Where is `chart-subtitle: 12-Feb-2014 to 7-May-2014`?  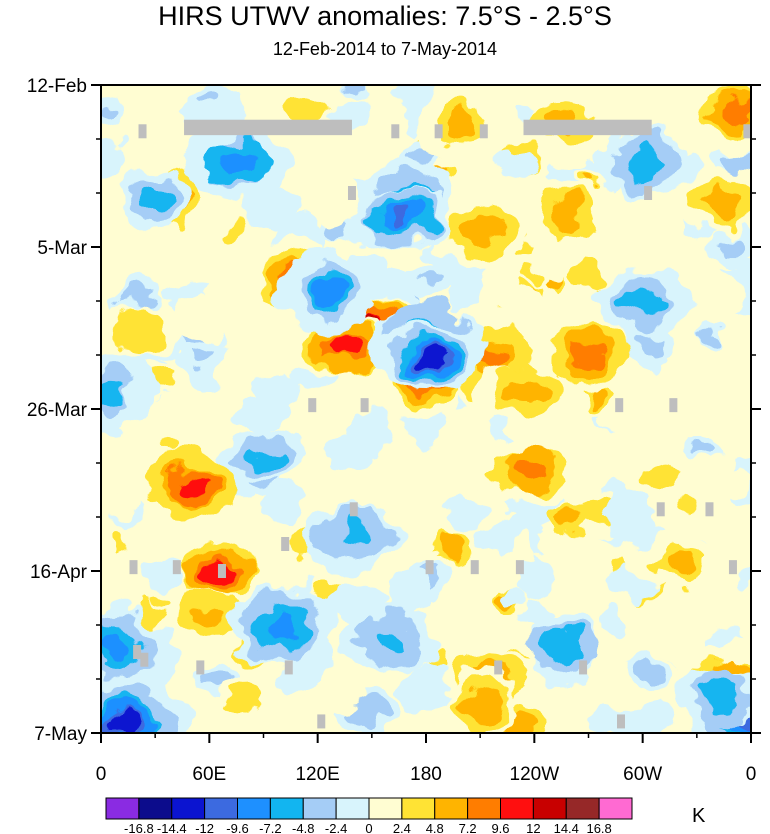
chart-subtitle: 12-Feb-2014 to 7-May-2014 is located at coordinates (385, 49).